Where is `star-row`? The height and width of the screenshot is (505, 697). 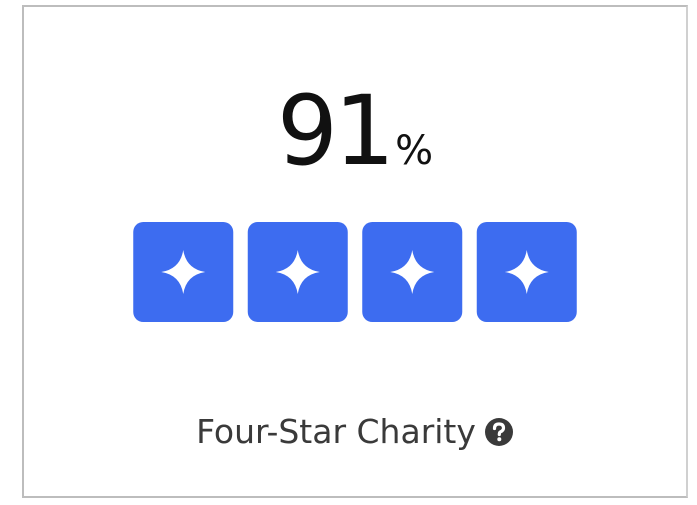 star-row is located at coordinates (355, 272).